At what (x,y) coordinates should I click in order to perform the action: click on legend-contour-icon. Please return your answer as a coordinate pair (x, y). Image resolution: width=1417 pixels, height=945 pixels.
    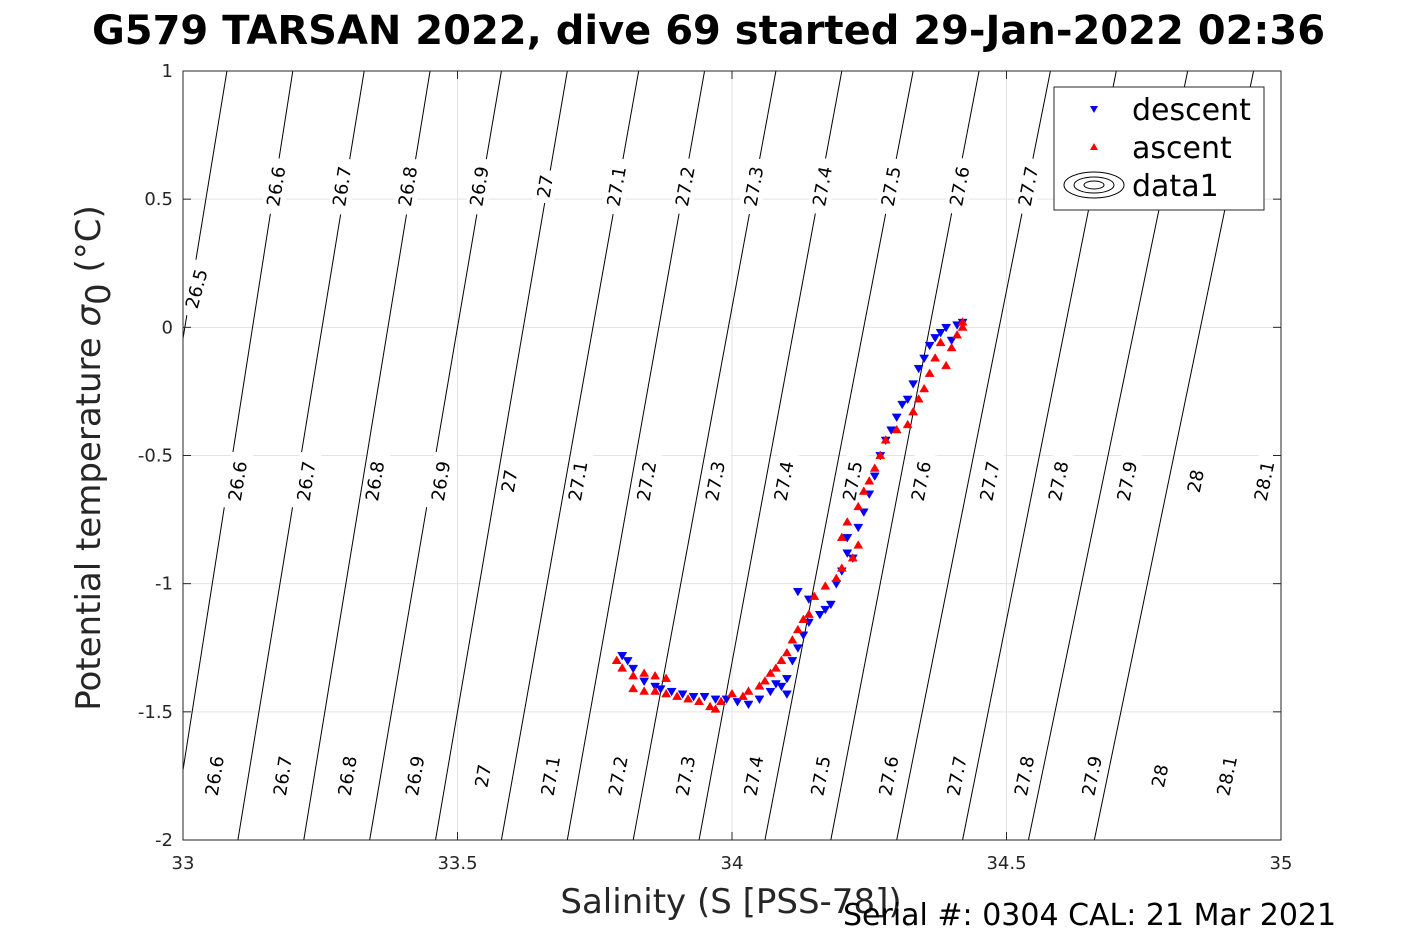
    Looking at the image, I should click on (1094, 185).